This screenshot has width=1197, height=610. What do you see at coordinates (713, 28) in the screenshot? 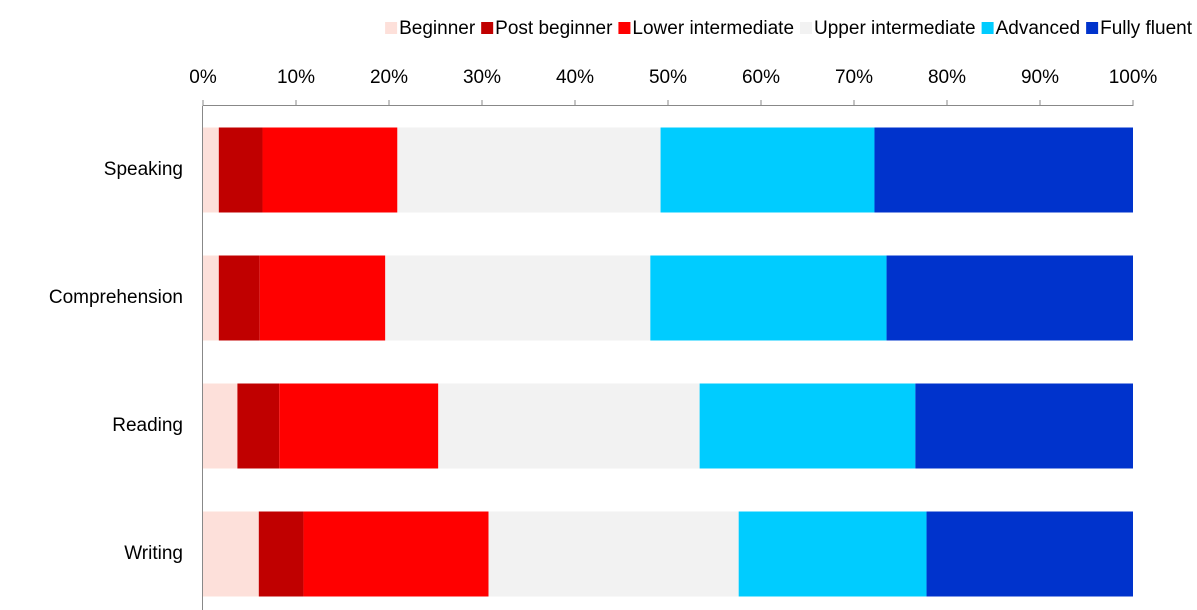
I see `legend-label: Lower intermediate` at bounding box center [713, 28].